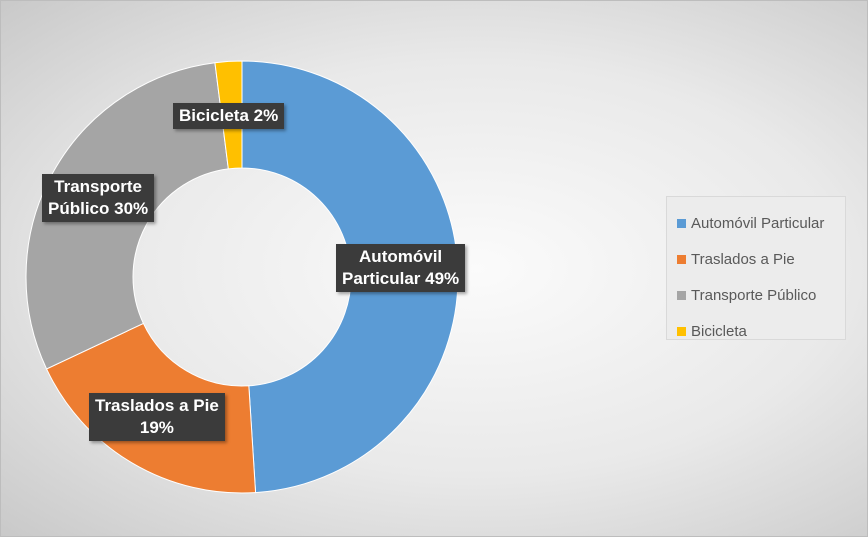  I want to click on legend-item-traslados-a-pie: Traslados a Pie, so click(761, 259).